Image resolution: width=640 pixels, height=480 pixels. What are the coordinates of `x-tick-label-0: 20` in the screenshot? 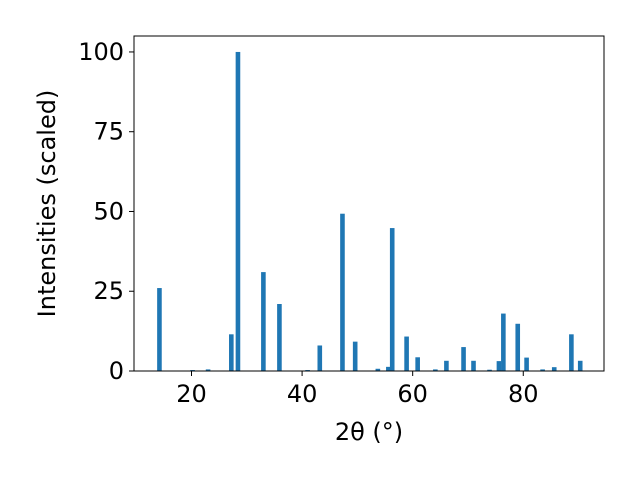 It's located at (191, 394).